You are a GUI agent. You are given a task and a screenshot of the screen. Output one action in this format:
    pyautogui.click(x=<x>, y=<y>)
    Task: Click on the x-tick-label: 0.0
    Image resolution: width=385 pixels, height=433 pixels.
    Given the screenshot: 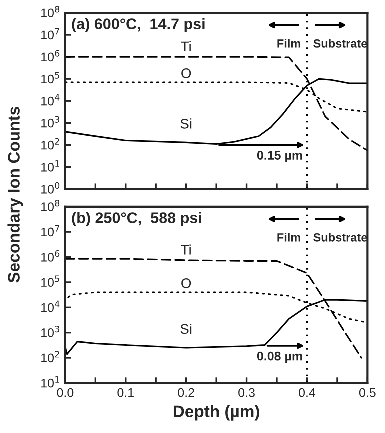 What is the action you would take?
    pyautogui.click(x=65, y=393)
    